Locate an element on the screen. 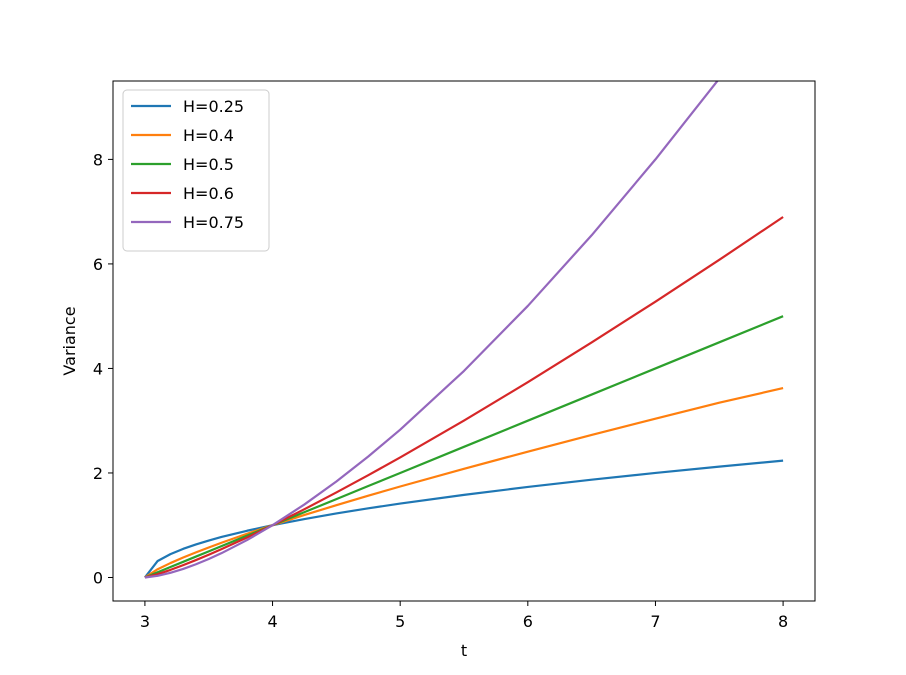 This screenshot has width=906, height=675. x-tick-label: 5 is located at coordinates (400, 621).